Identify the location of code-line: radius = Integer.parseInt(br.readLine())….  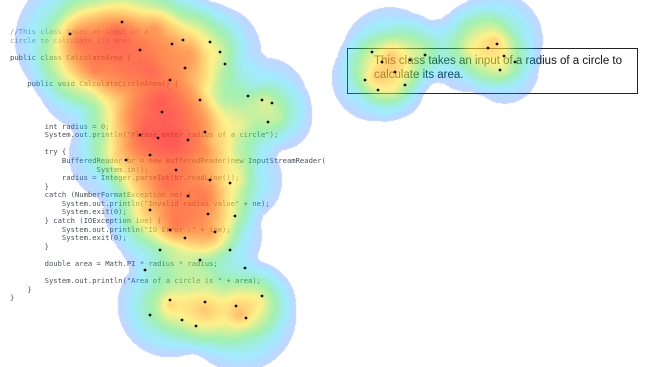
(125, 178).